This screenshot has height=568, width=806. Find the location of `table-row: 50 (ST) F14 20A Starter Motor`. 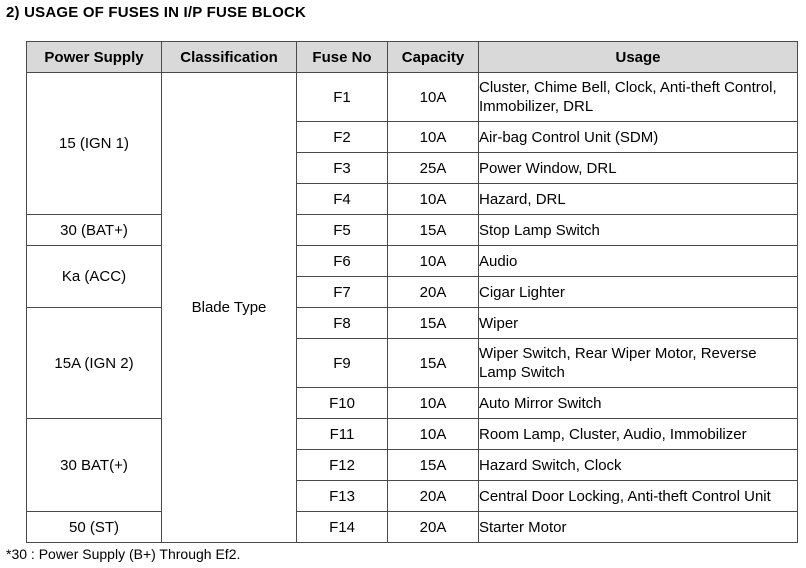

table-row: 50 (ST) F14 20A Starter Motor is located at coordinates (412, 527).